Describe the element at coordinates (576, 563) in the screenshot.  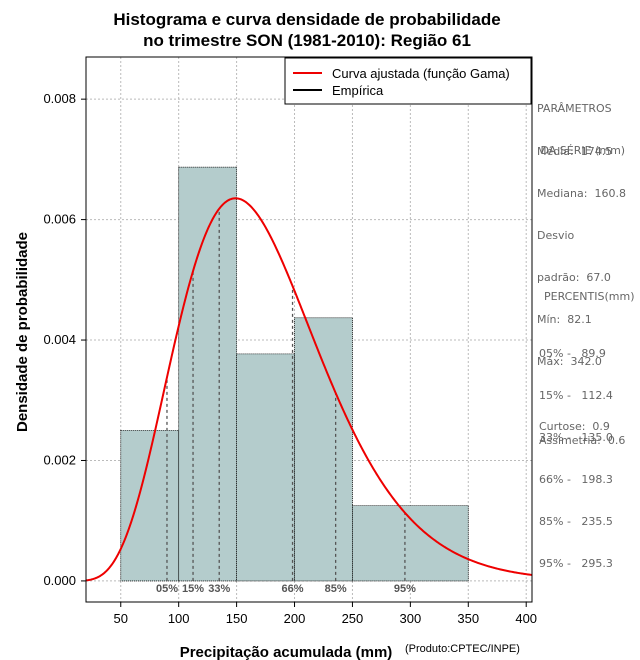
I see `percentil-95: 95% - 295.3` at that location.